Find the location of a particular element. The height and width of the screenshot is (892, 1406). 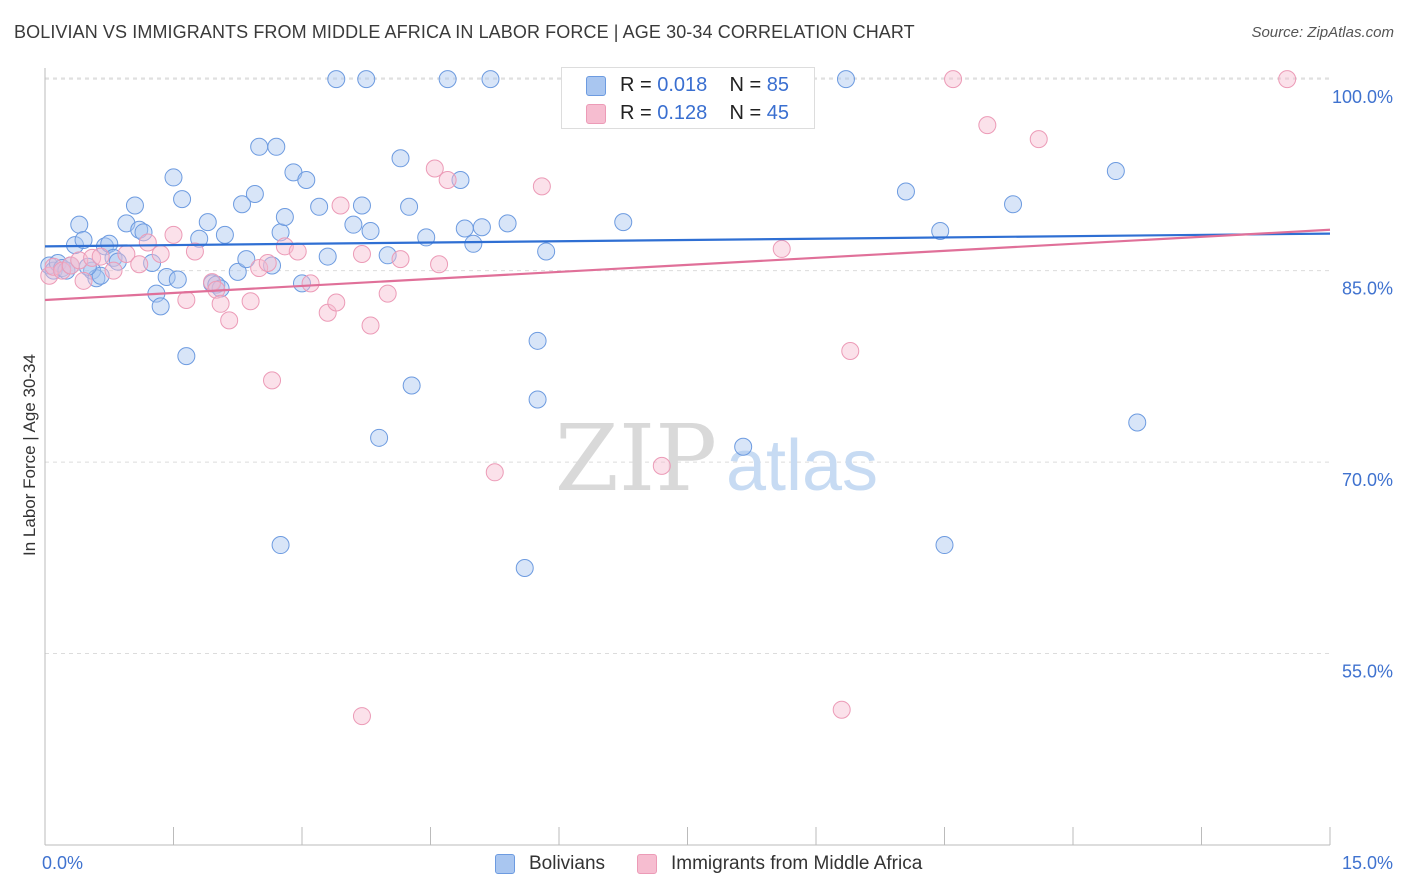

r-value: 0.128 is located at coordinates (682, 113).